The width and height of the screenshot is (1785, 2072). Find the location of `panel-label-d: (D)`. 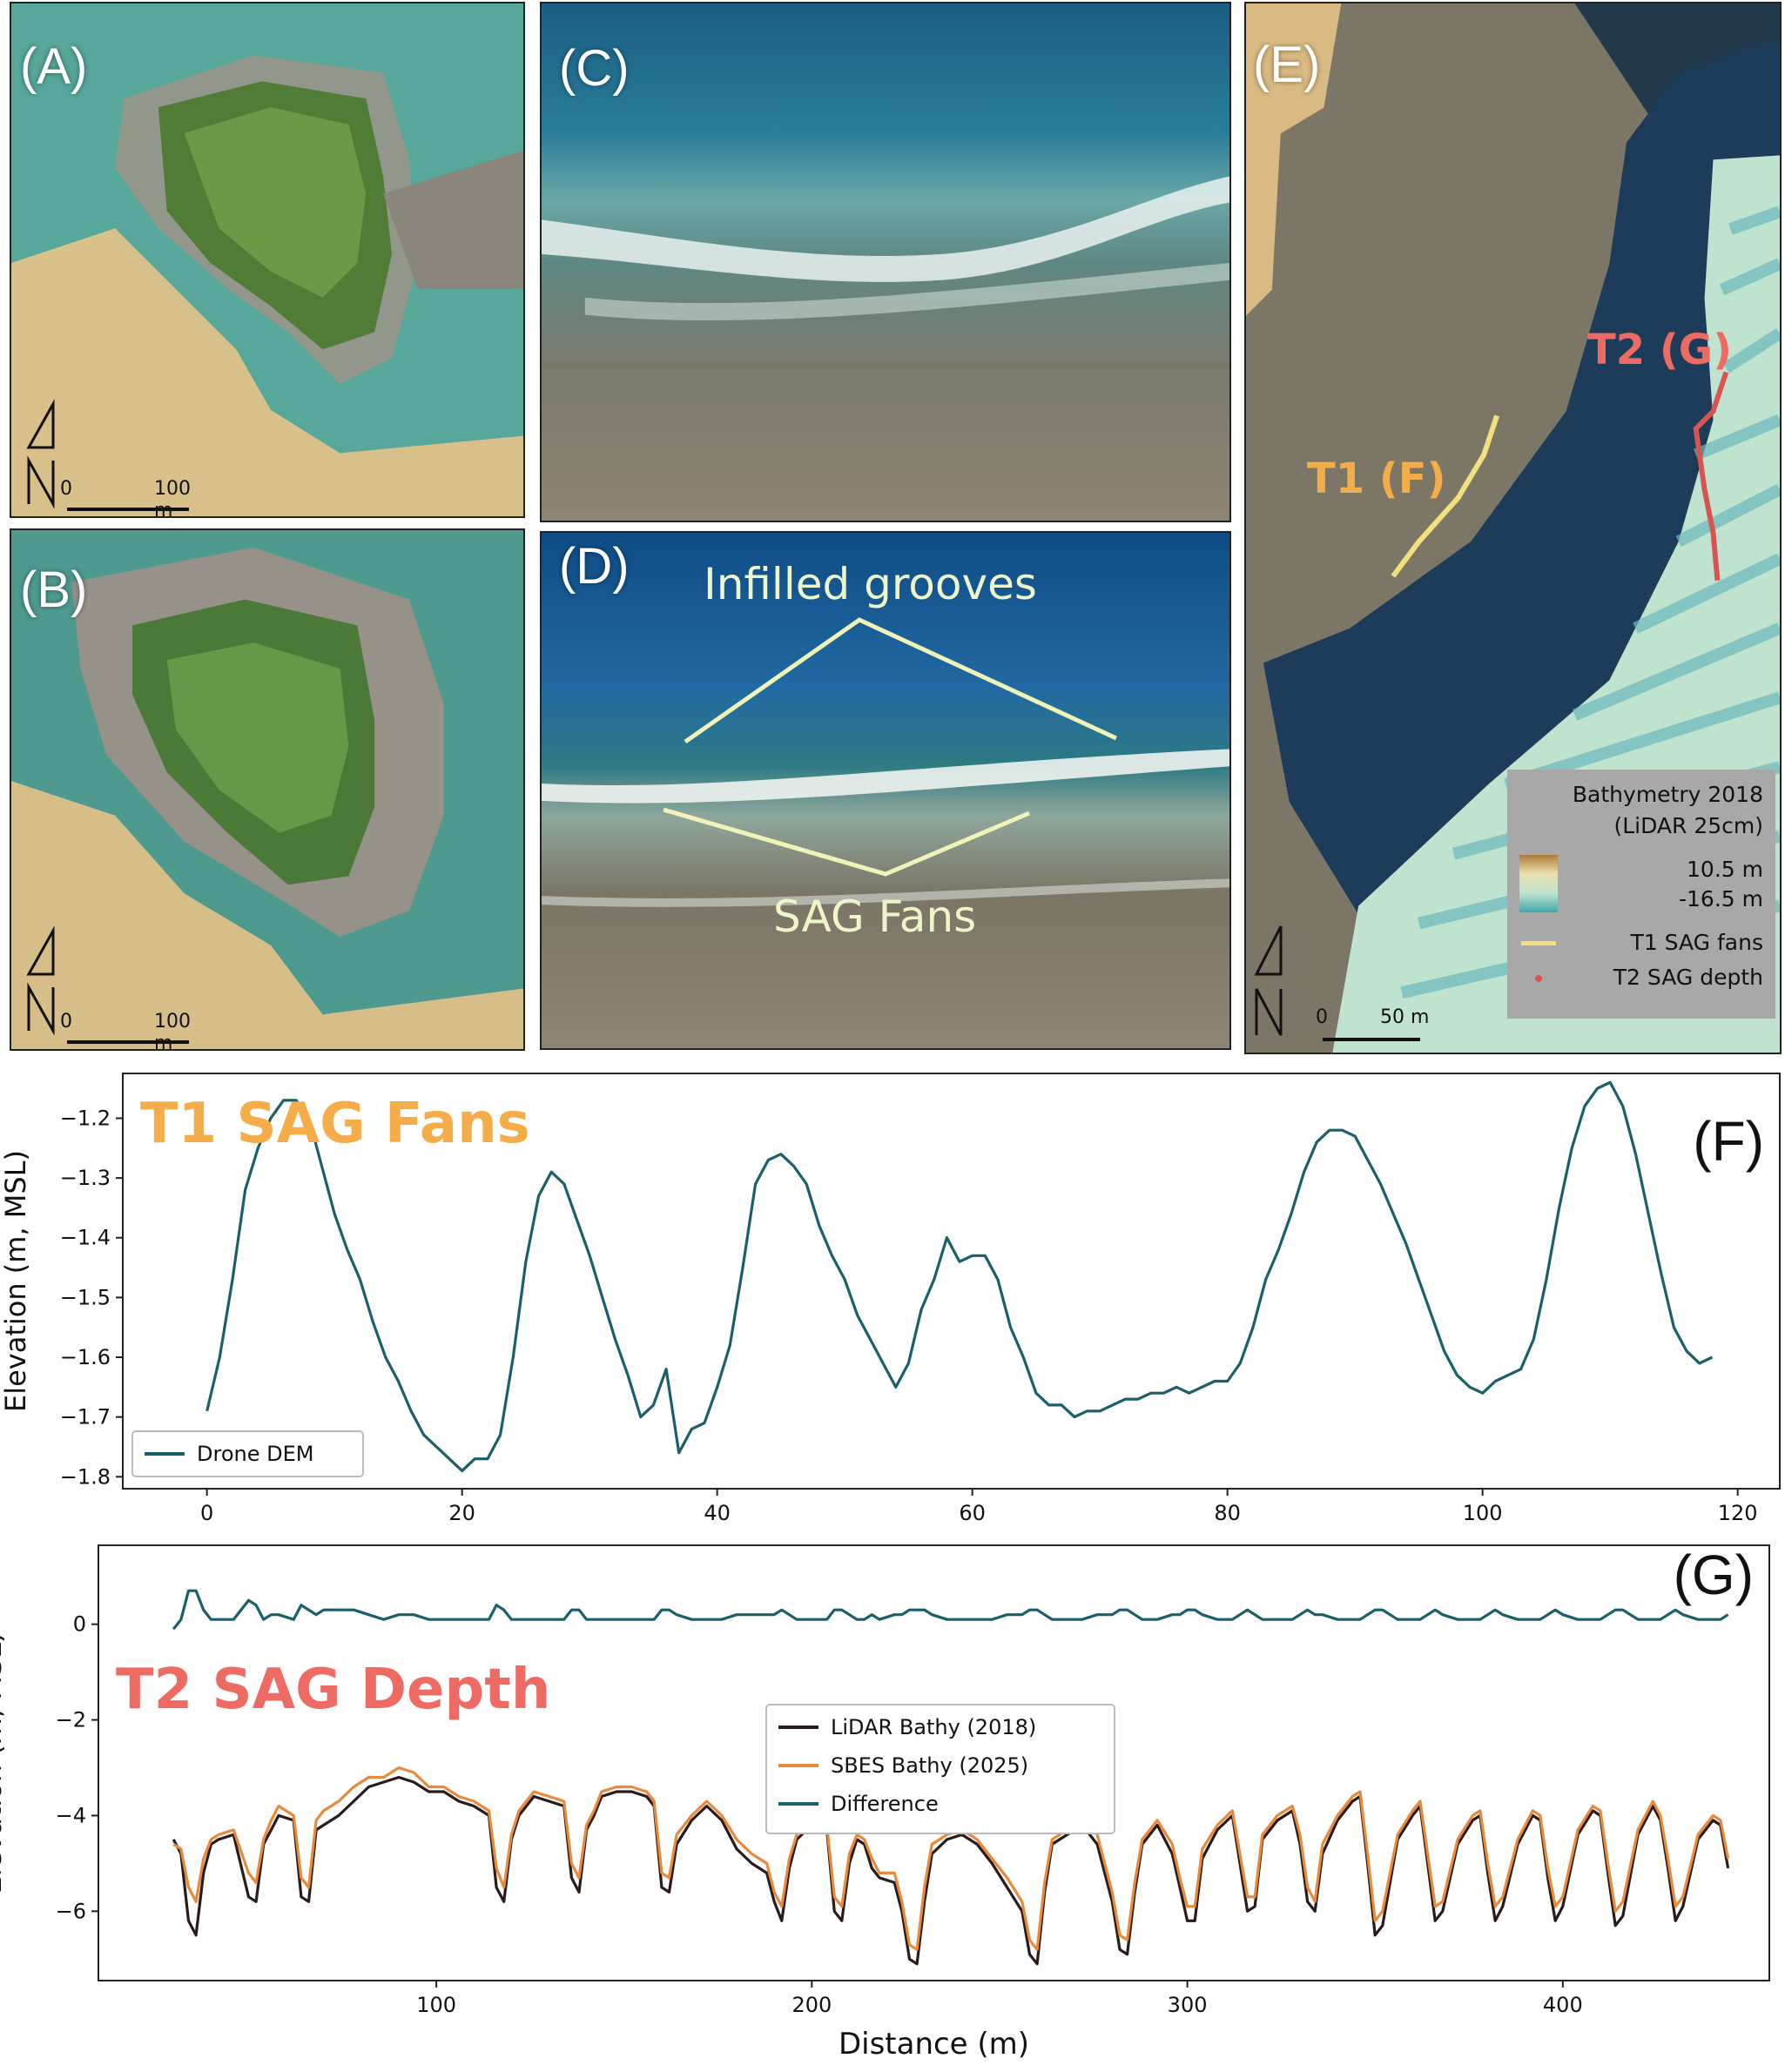

panel-label-d: (D) is located at coordinates (594, 566).